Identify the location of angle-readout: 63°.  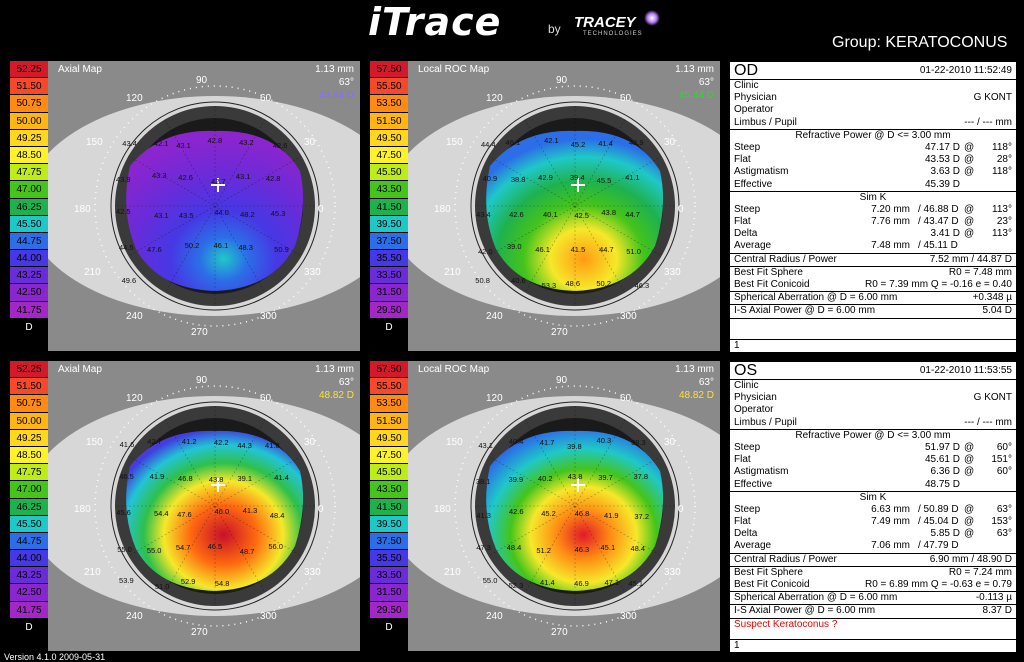
(346, 382).